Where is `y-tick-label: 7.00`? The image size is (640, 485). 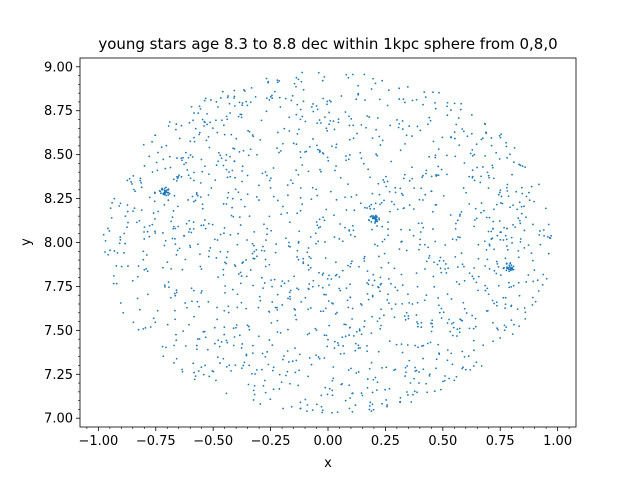 y-tick-label: 7.00 is located at coordinates (58, 419).